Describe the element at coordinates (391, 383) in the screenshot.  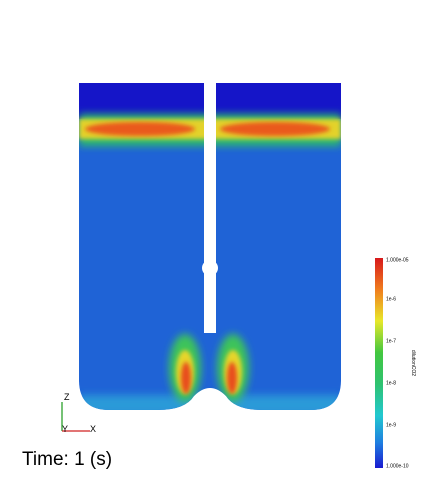
I see `colorbar-label: 1e-8` at that location.